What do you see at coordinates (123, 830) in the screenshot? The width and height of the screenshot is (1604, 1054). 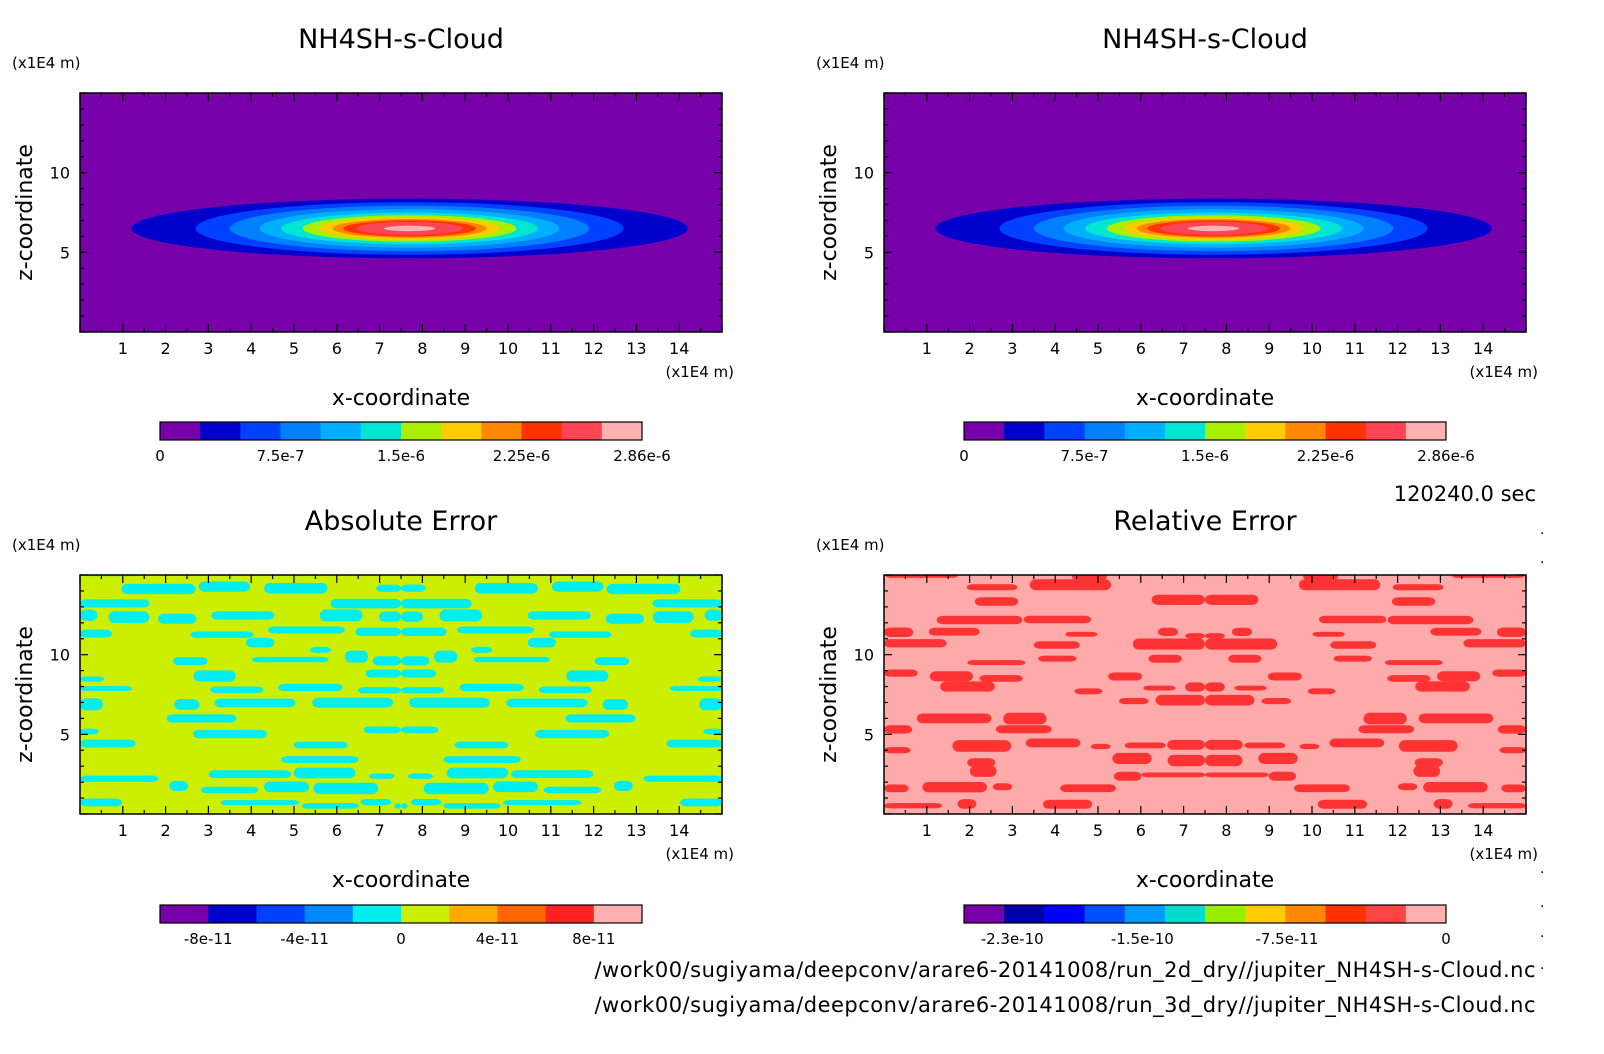 I see `x-tick-label: 1` at bounding box center [123, 830].